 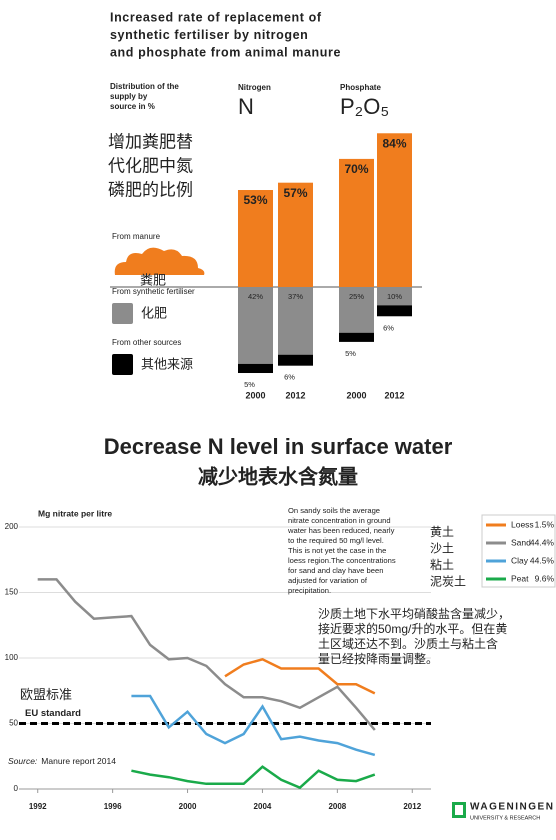 What do you see at coordinates (328, 580) in the screenshot?
I see `annotation: adjusted for variation of` at bounding box center [328, 580].